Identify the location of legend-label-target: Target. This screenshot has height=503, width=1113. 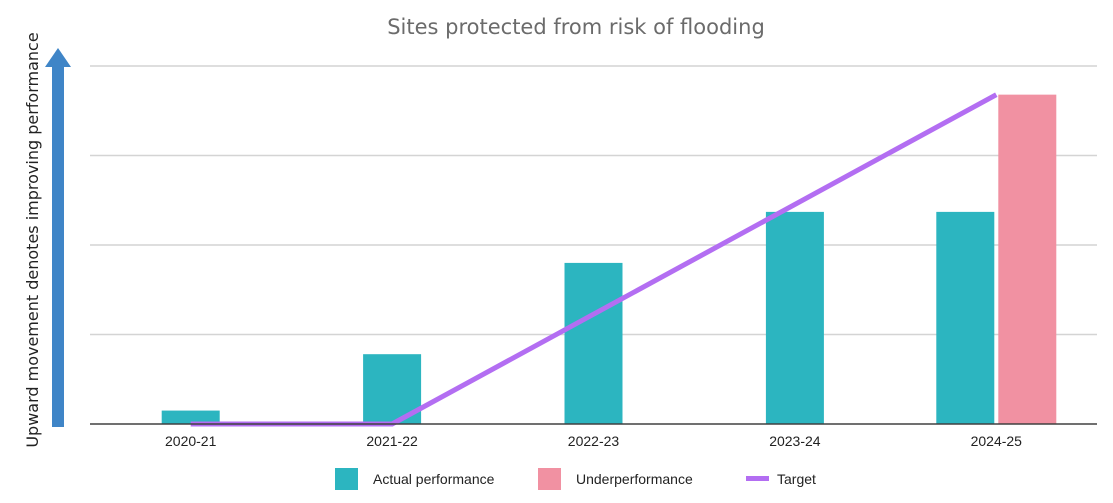
(796, 479).